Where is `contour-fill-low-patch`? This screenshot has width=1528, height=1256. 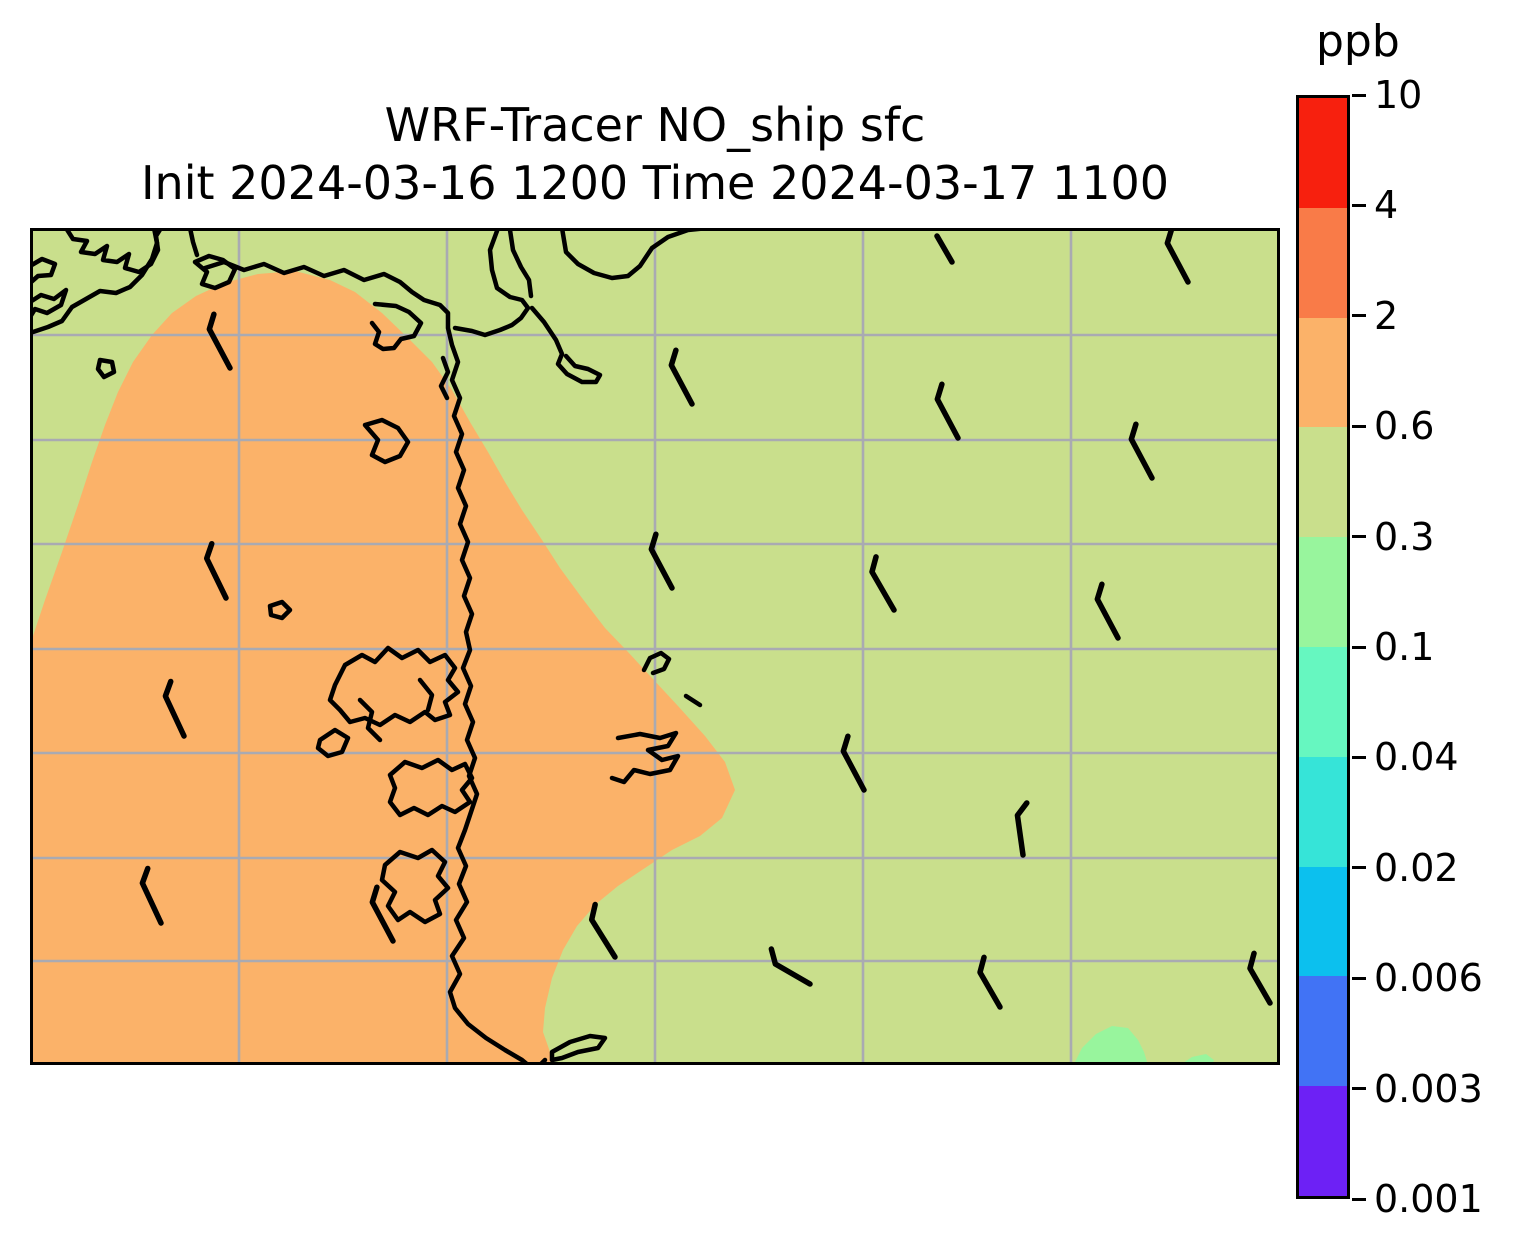 contour-fill-low-patch is located at coordinates (1111, 1045).